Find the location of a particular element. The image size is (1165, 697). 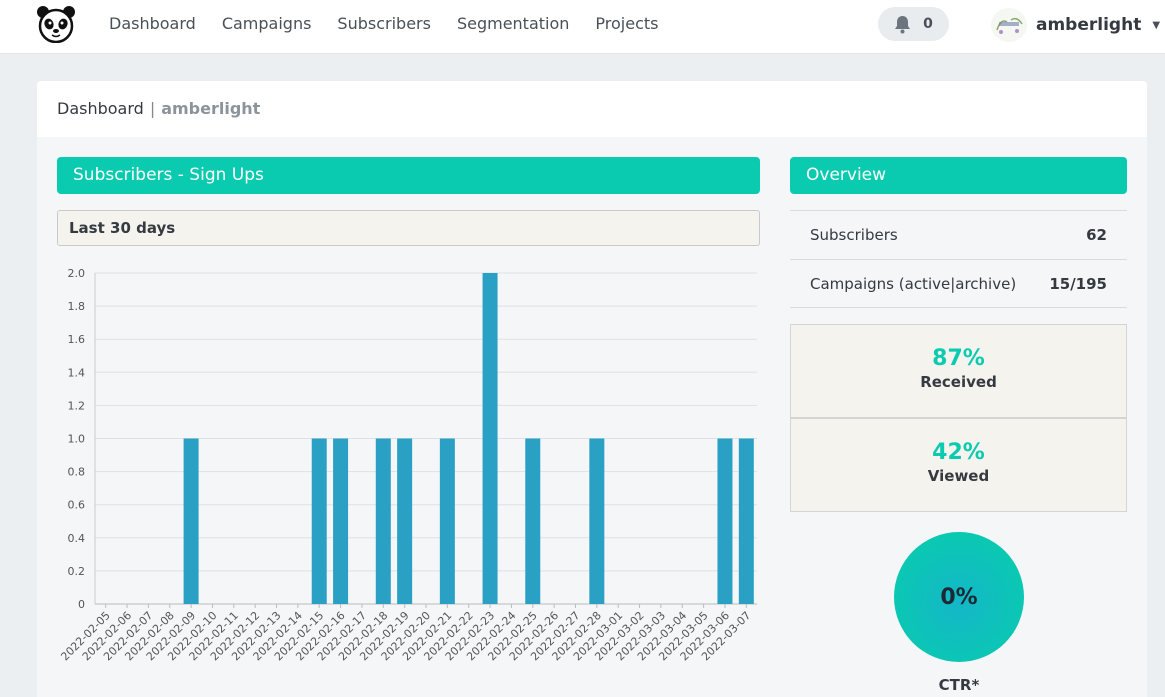

notifications-count: 0 is located at coordinates (928, 24).